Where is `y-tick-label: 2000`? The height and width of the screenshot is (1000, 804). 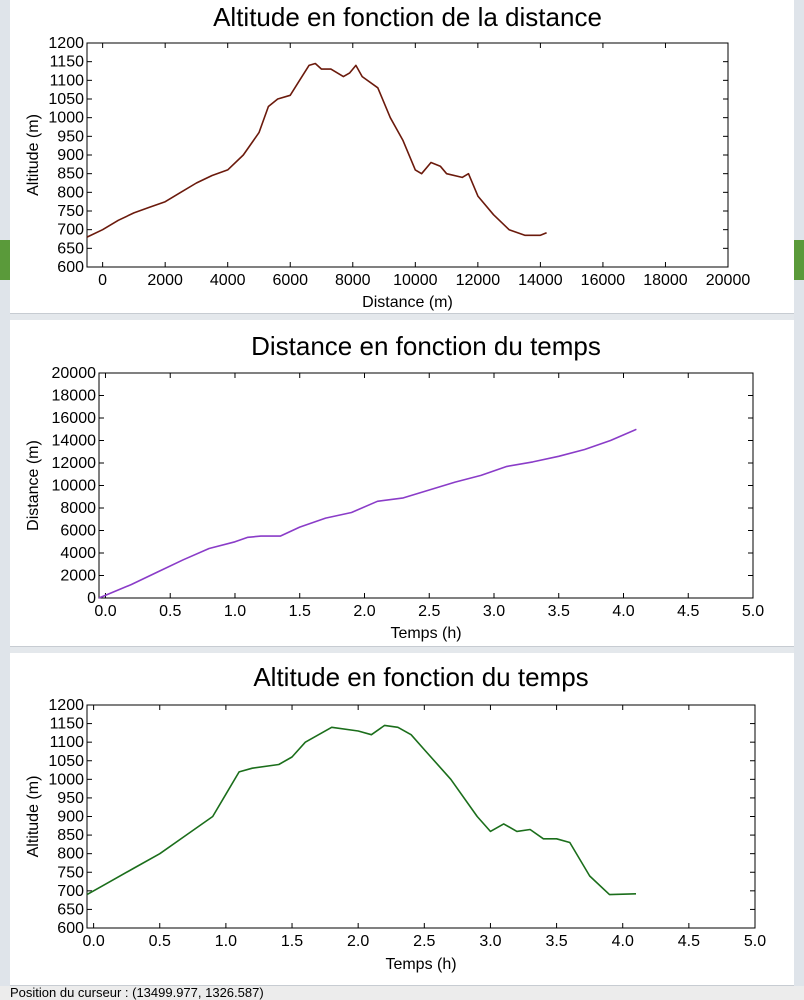 y-tick-label: 2000 is located at coordinates (78, 576).